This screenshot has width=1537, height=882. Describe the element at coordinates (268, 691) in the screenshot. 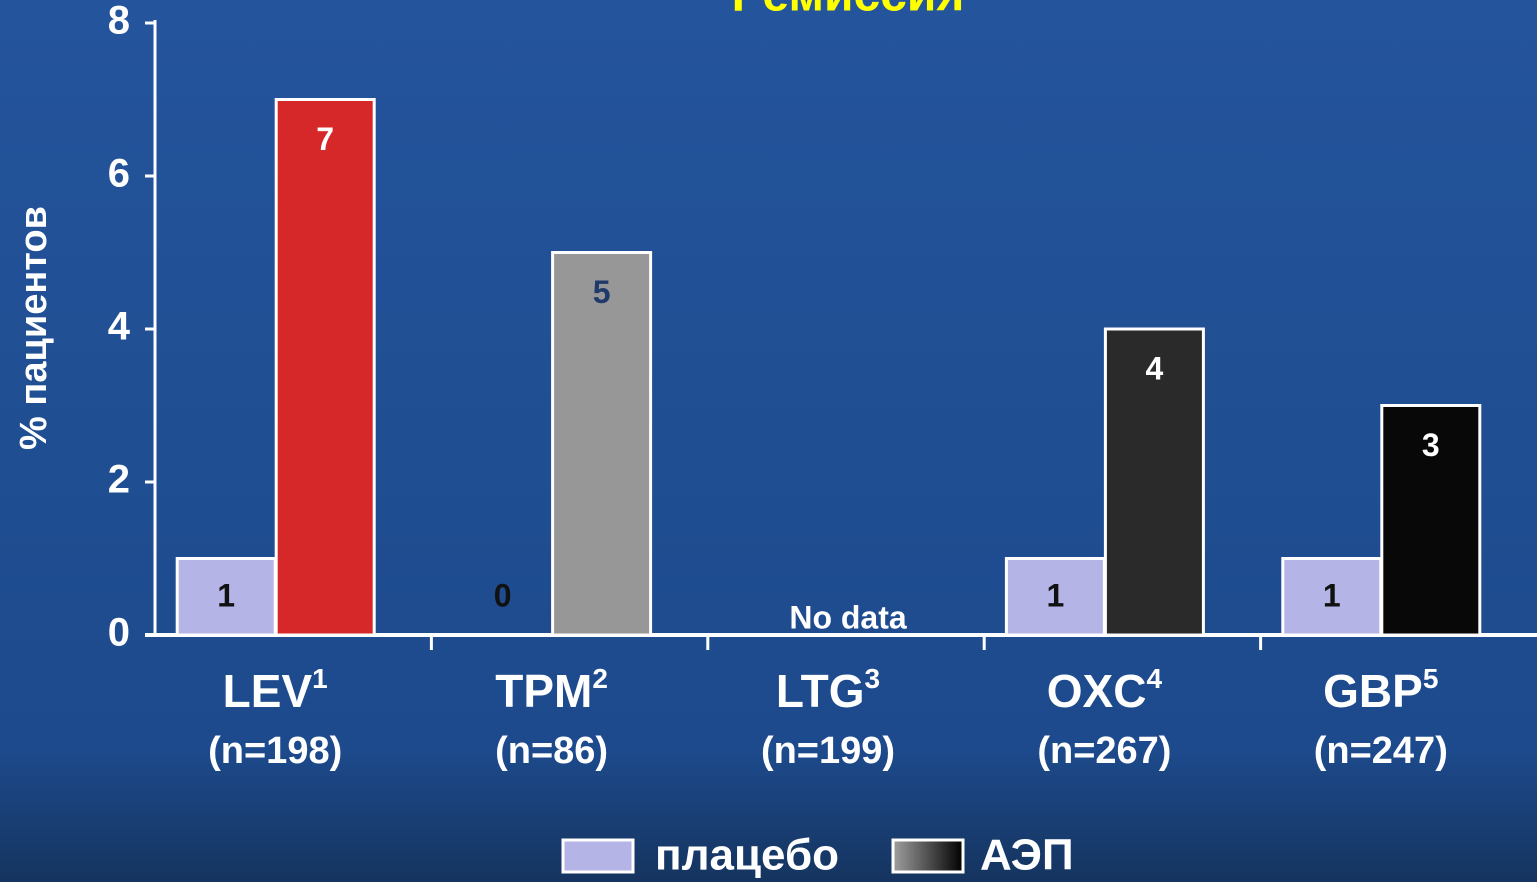

I see `category-name: LEV` at that location.